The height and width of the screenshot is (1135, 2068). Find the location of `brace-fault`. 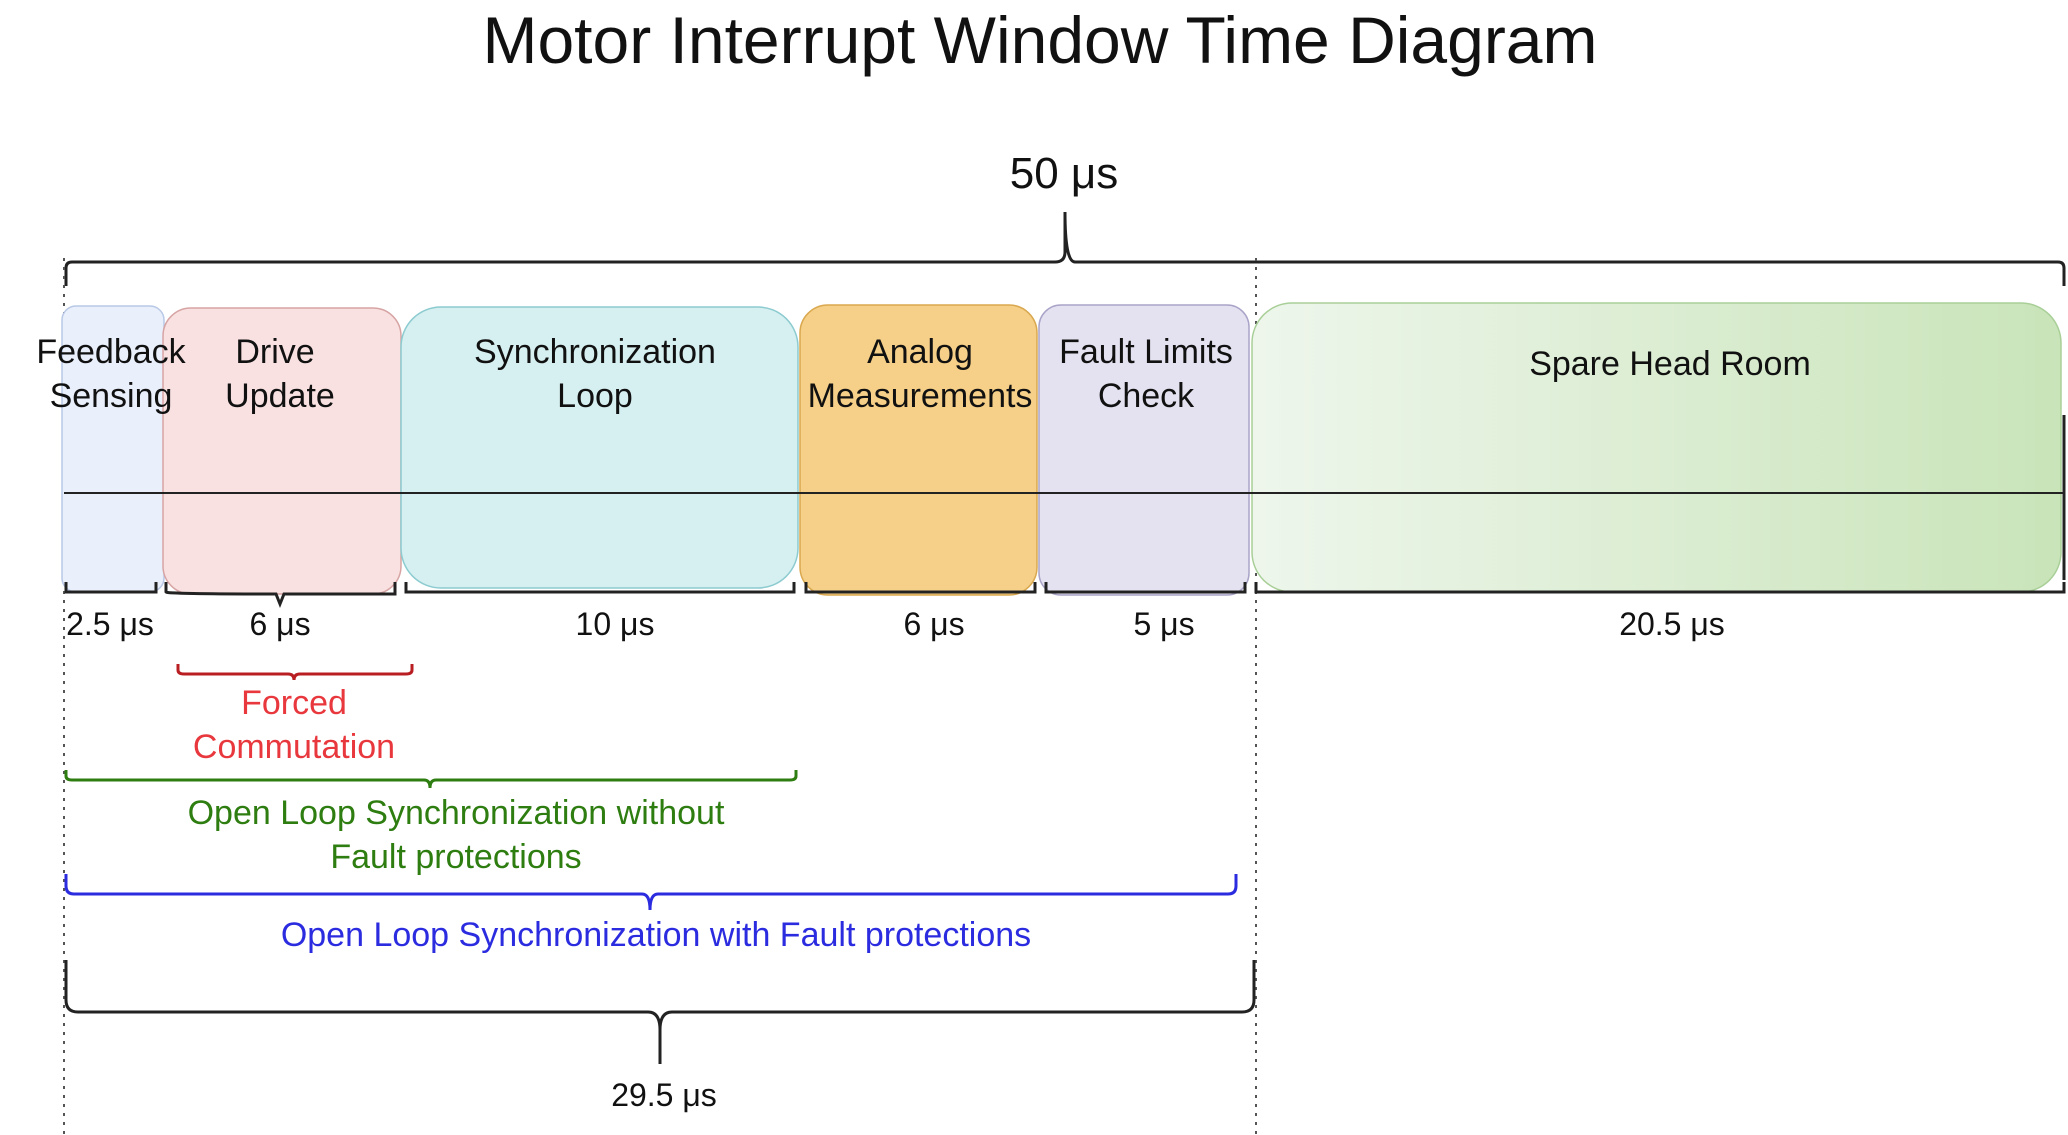

brace-fault is located at coordinates (1145, 588).